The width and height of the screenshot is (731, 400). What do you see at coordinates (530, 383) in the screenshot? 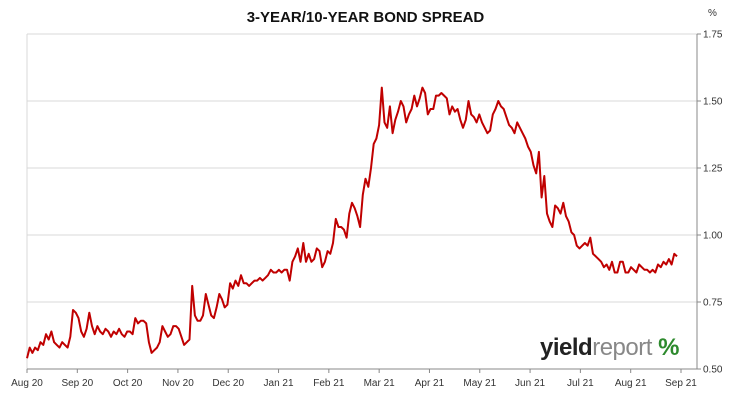
I see `x-tick-label: Jun 21` at bounding box center [530, 383].